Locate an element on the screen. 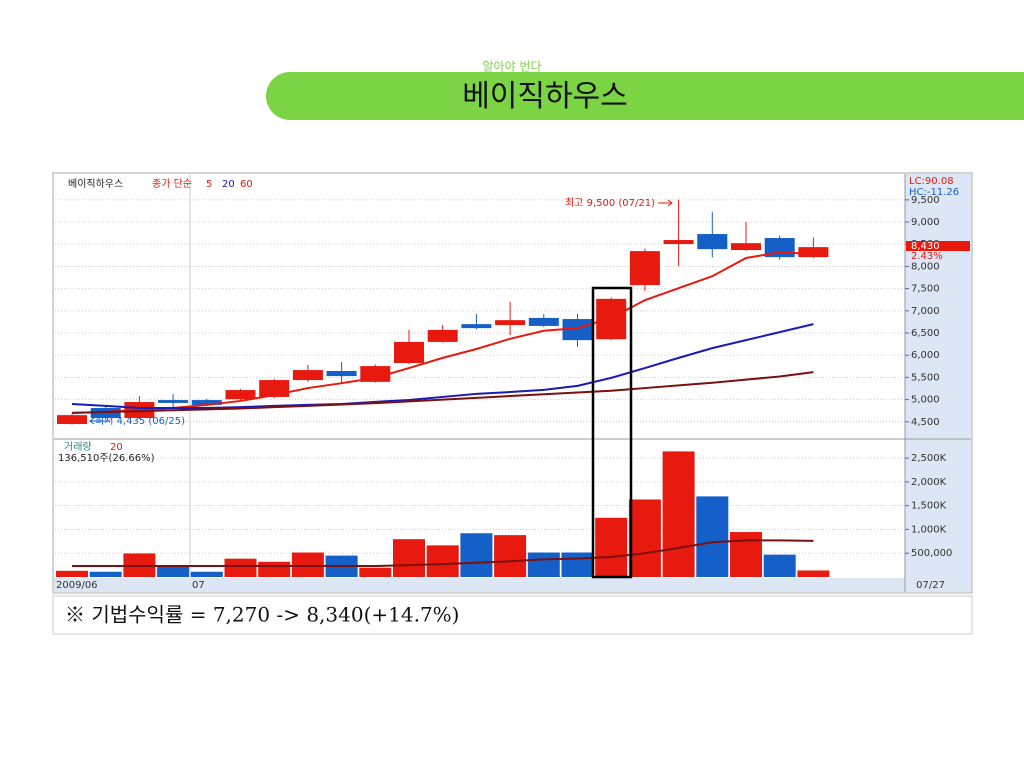 Image resolution: width=1024 pixels, height=772 pixels. volume-info: 136,510주(26.66%) is located at coordinates (106, 458).